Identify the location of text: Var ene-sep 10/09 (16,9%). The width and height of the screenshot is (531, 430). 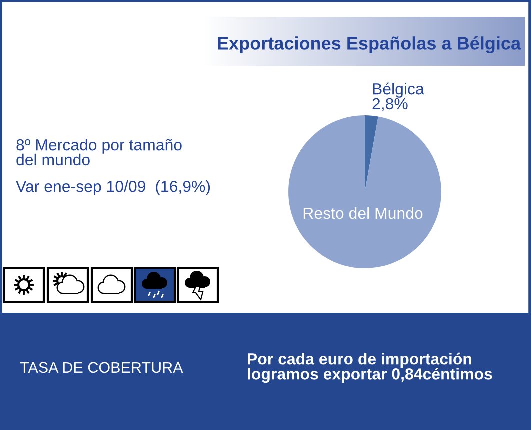
(113, 188).